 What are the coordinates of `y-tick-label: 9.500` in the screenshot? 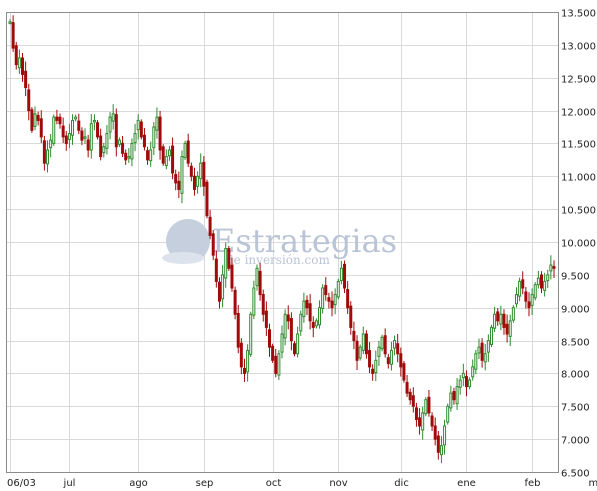 It's located at (575, 277).